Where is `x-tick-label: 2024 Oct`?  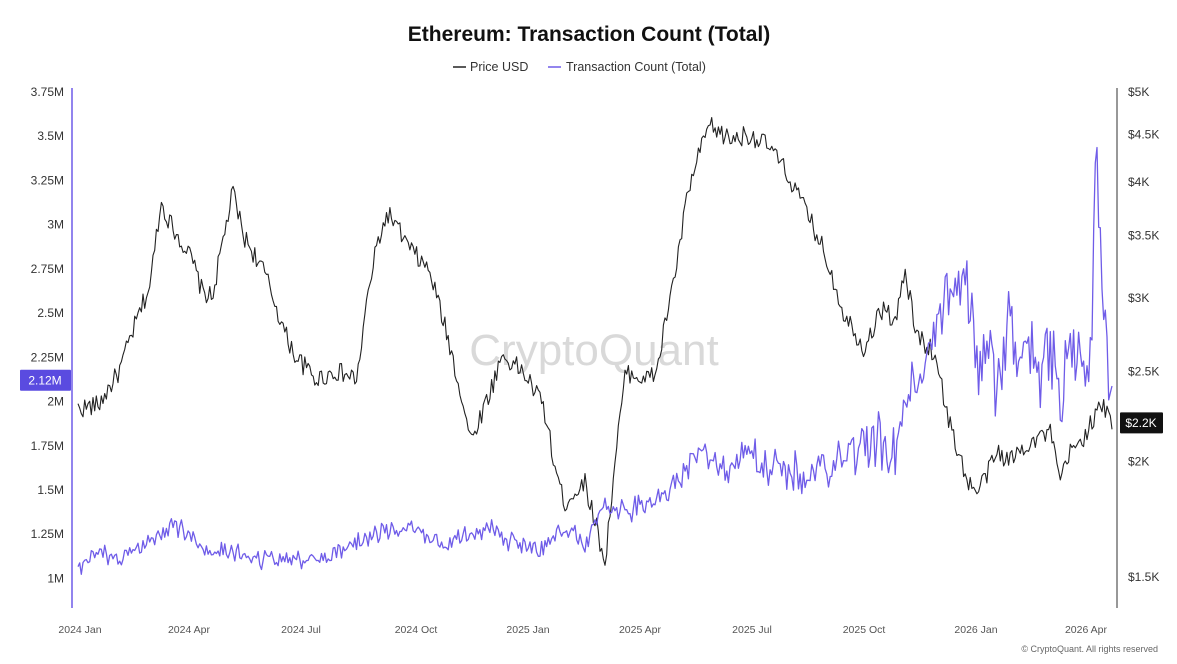
x-tick-label: 2024 Oct is located at coordinates (416, 630).